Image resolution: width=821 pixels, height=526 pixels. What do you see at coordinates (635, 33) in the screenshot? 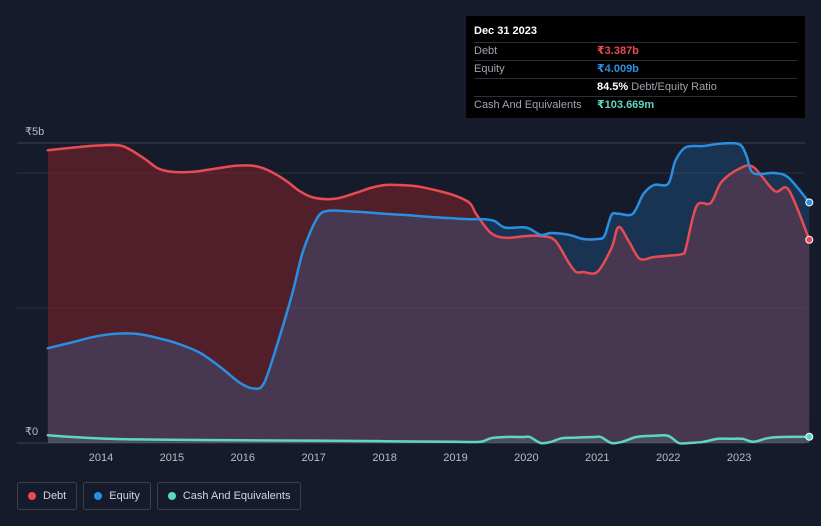
I see `tooltip-date: Dec 31 2023` at bounding box center [635, 33].